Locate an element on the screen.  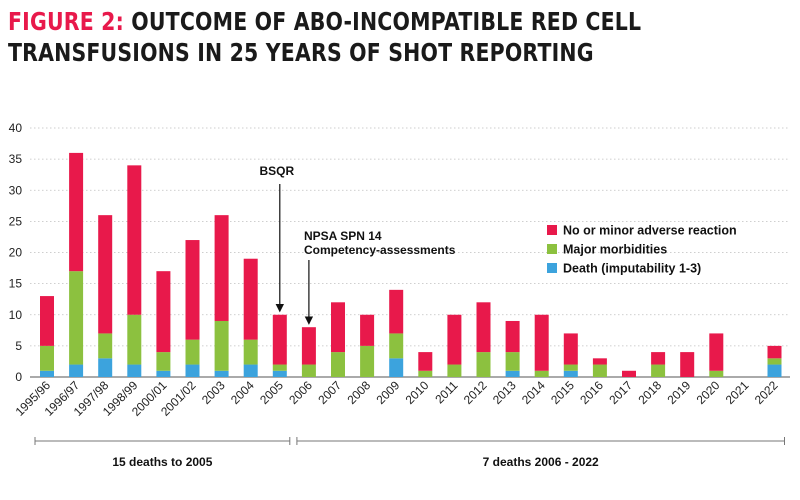
x-tick-label: 2014 is located at coordinates (533, 392).